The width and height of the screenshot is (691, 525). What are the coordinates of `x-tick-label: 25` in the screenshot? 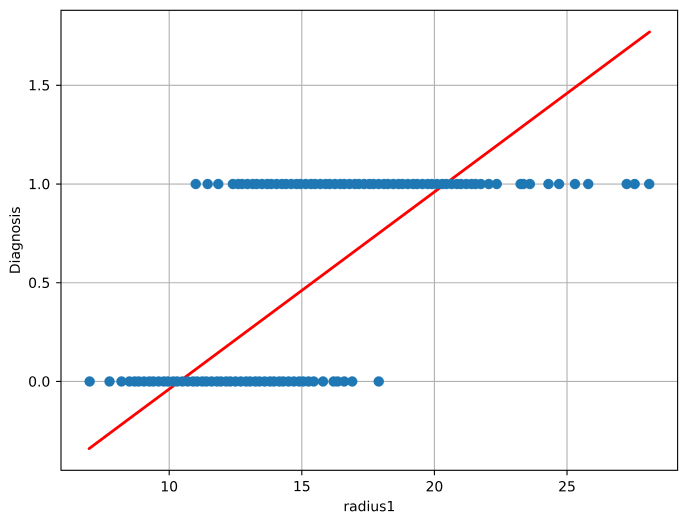 It's located at (567, 486).